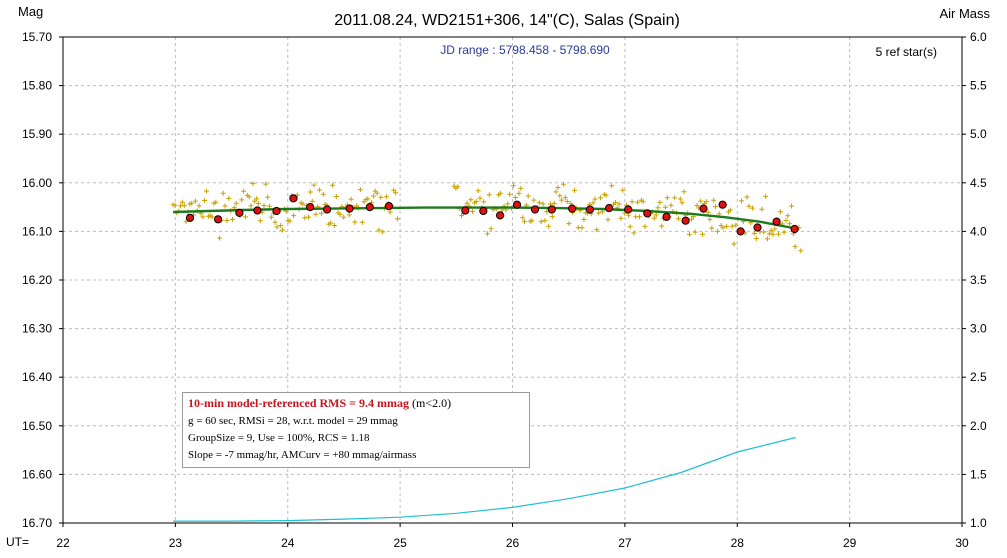 Image resolution: width=1007 pixels, height=558 pixels. Describe the element at coordinates (484, 218) in the screenshot. I see `model-curve` at that location.